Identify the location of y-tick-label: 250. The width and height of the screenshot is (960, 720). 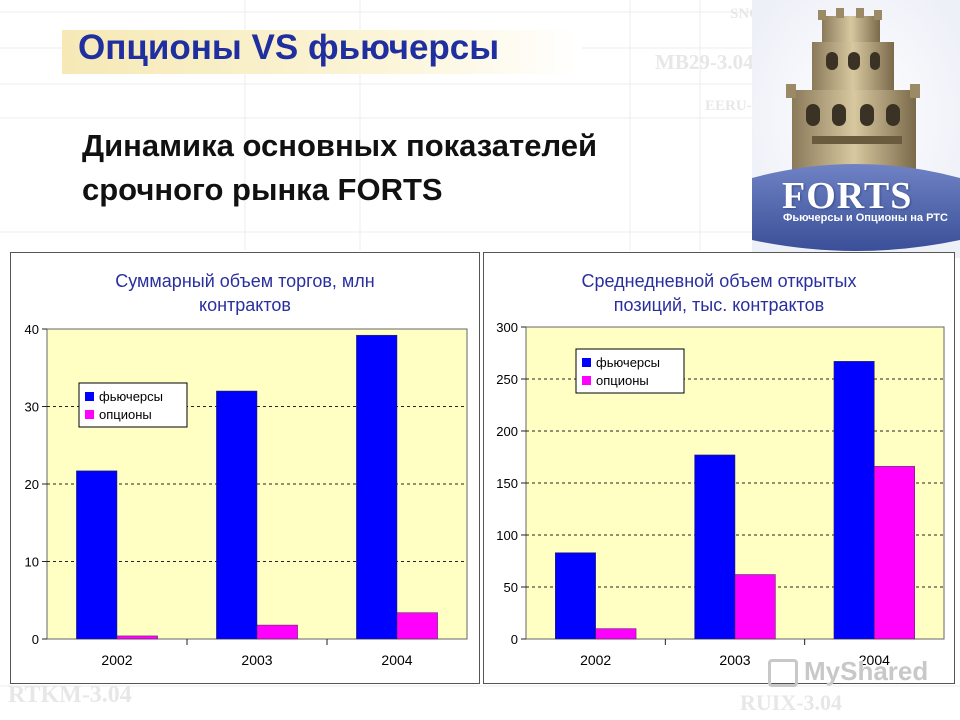
(507, 379).